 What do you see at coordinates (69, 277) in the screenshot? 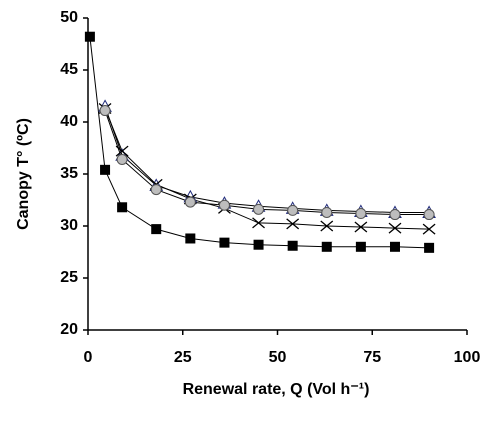
I see `y-tick-label: 25` at bounding box center [69, 277].